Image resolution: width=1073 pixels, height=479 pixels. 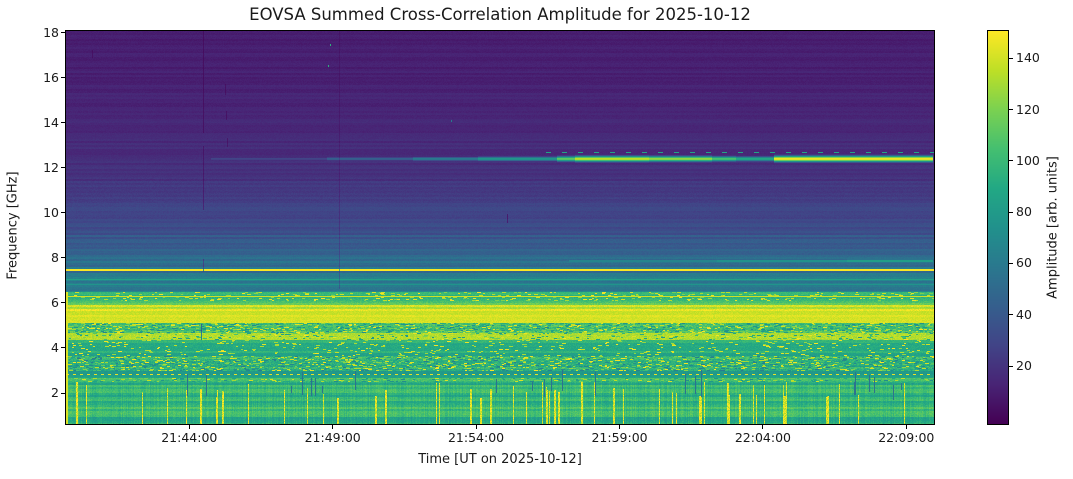 I want to click on x-tick-label: 21:54:00, so click(x=476, y=437).